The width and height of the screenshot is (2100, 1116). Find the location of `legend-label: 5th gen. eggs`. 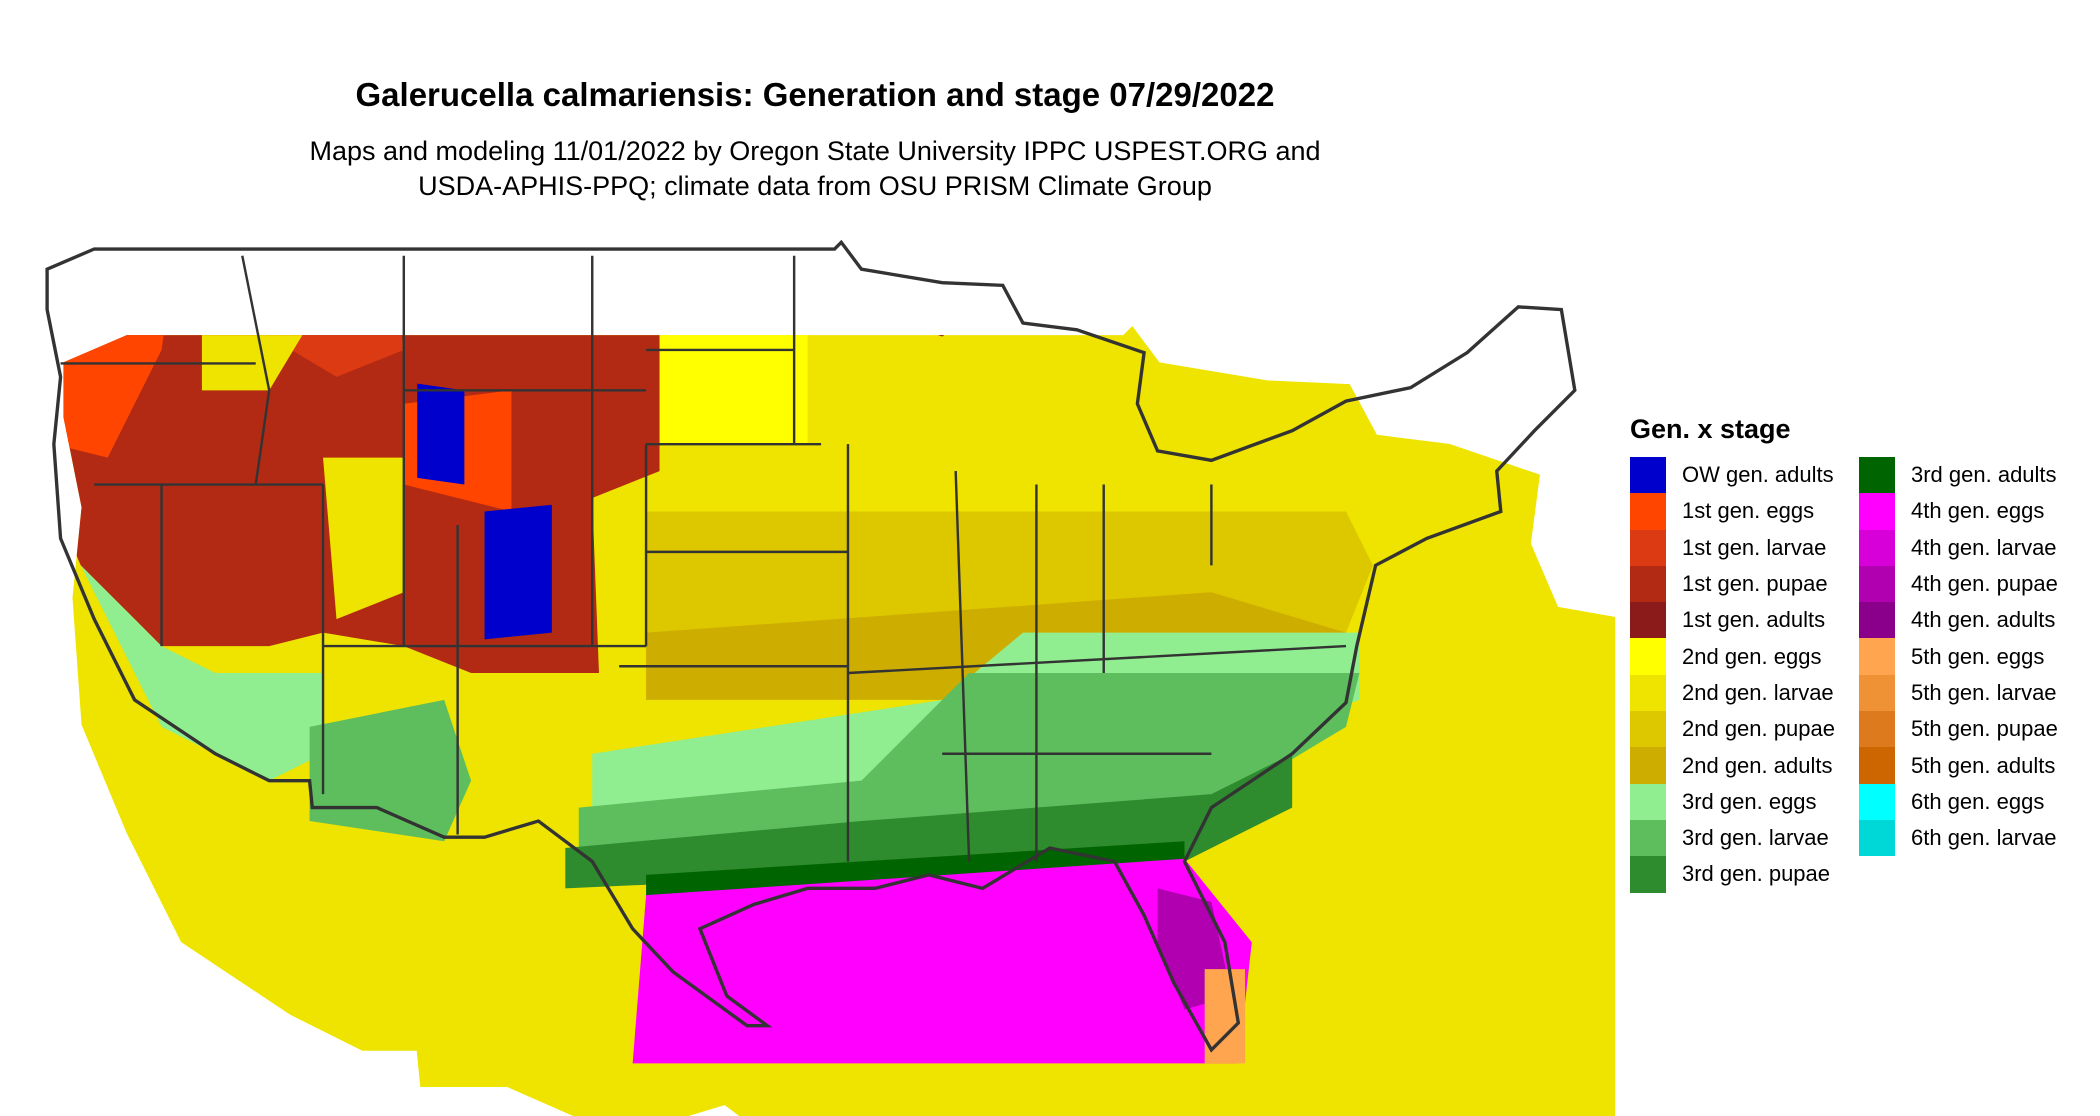

legend-label: 5th gen. eggs is located at coordinates (1978, 656).